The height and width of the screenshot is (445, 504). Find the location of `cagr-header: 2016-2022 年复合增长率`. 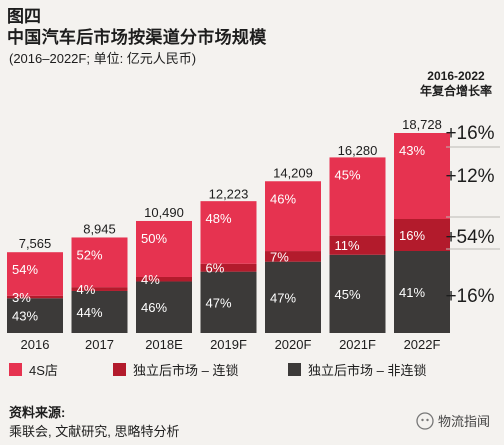

cagr-header: 2016-2022 年复合增长率 is located at coordinates (456, 84).